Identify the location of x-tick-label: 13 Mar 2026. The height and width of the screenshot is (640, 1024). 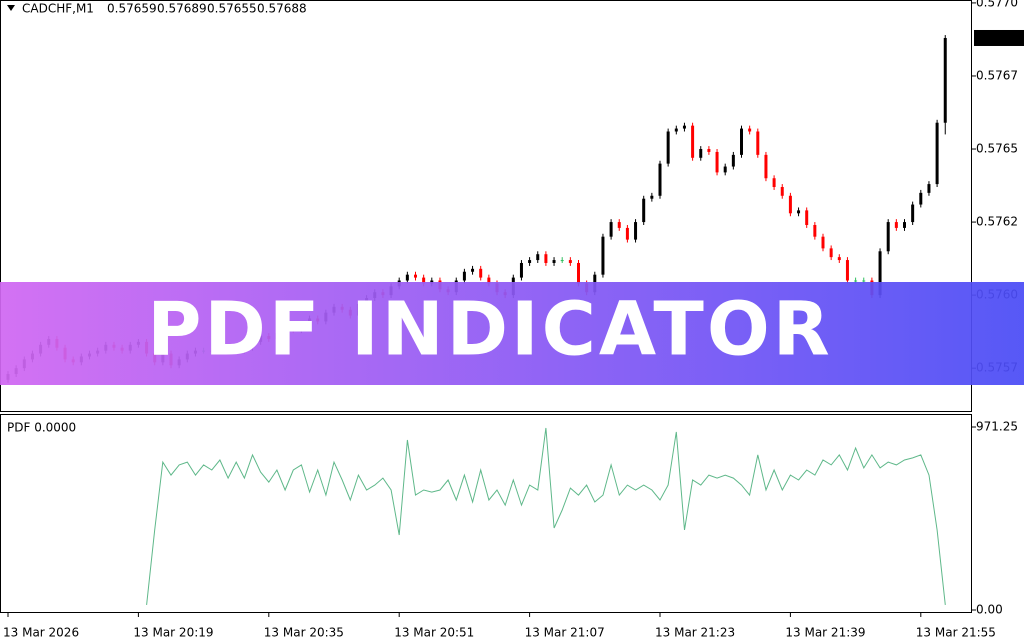
(41, 633).